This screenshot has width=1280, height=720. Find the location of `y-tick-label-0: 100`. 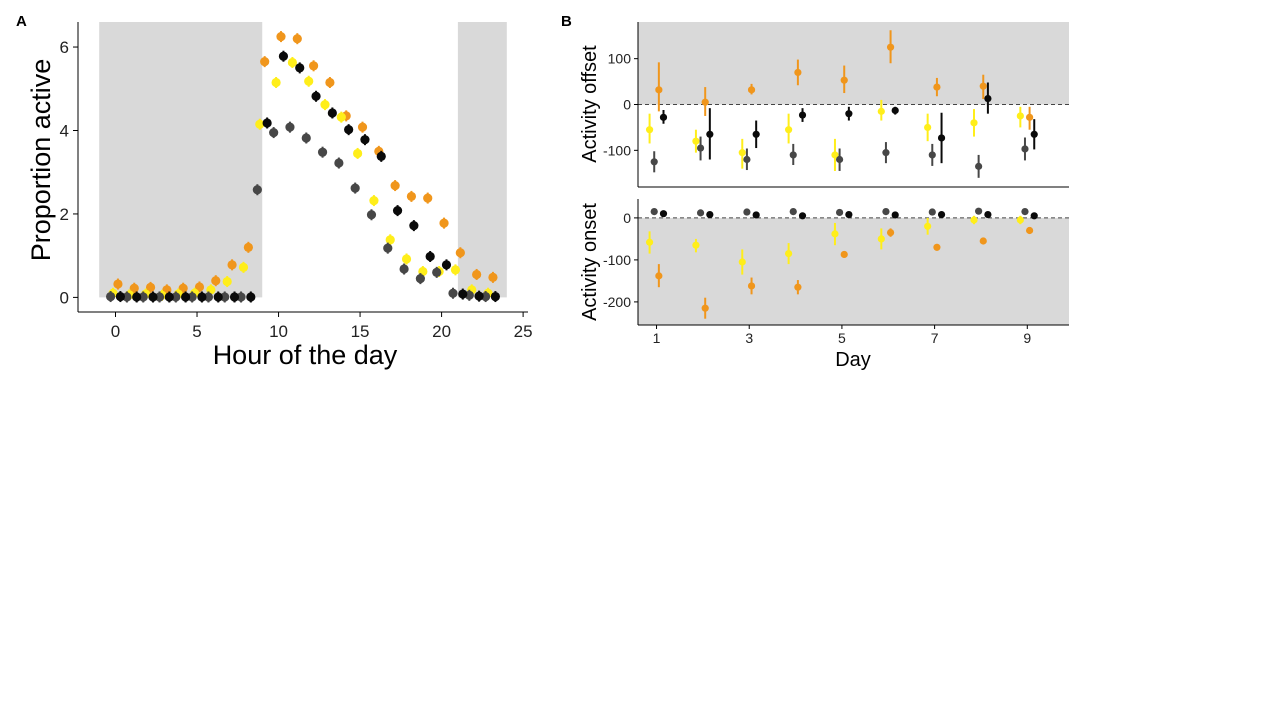

y-tick-label-0: 100 is located at coordinates (620, 59).